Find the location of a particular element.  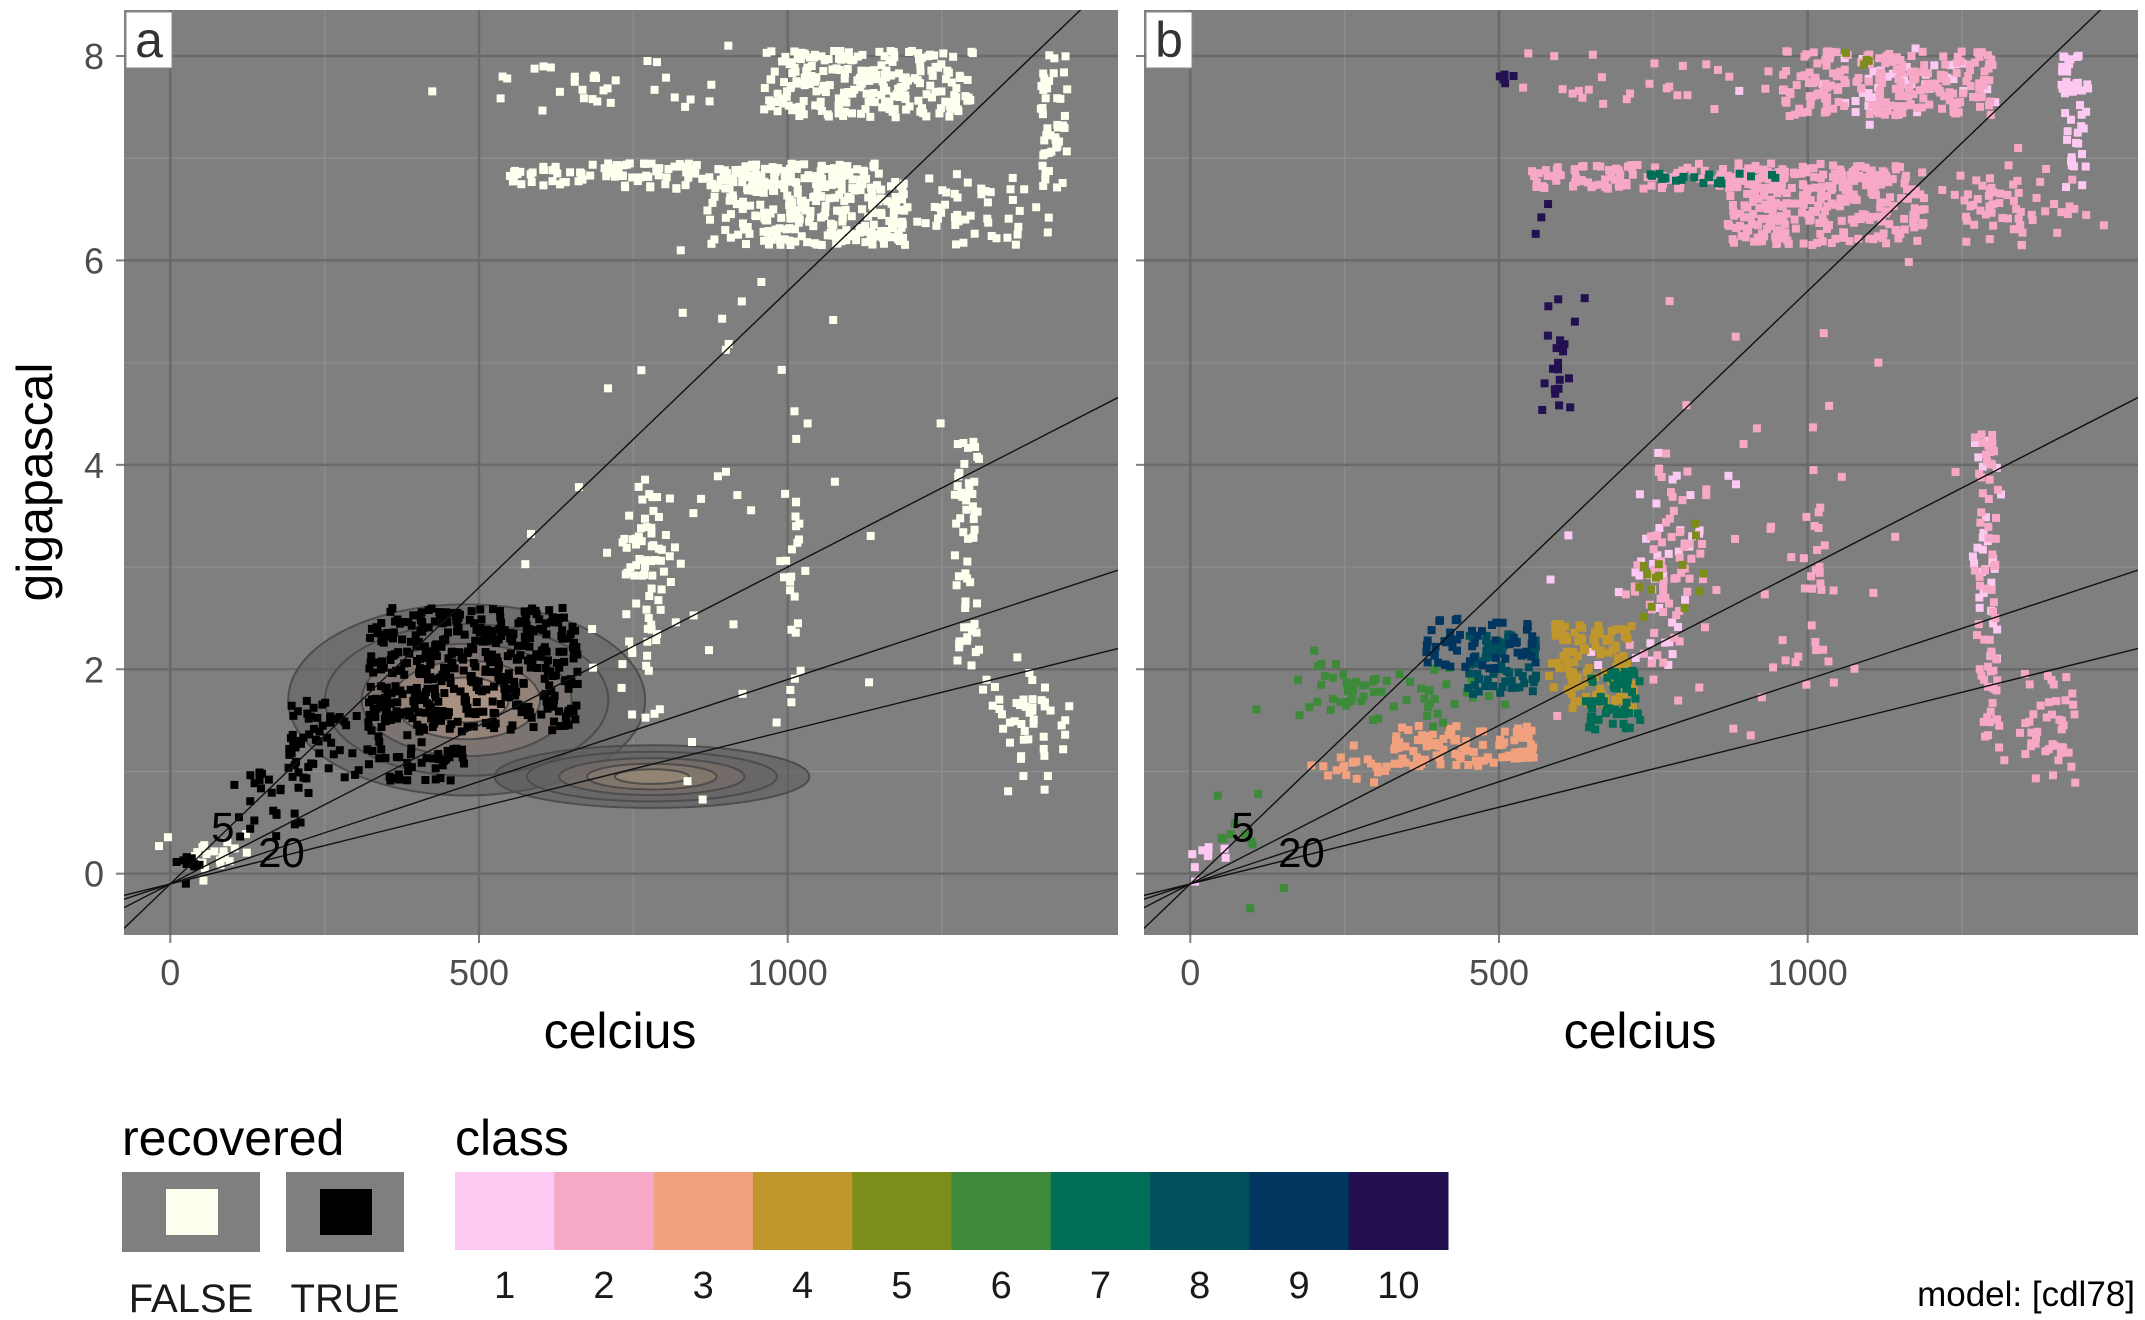

legend-label-true: TRUE is located at coordinates (345, 1298).